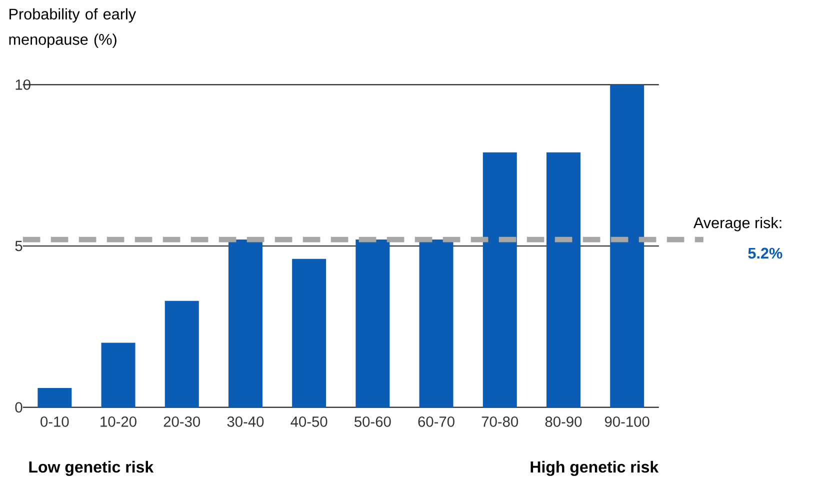  I want to click on x-tick-label: 70-80, so click(500, 421).